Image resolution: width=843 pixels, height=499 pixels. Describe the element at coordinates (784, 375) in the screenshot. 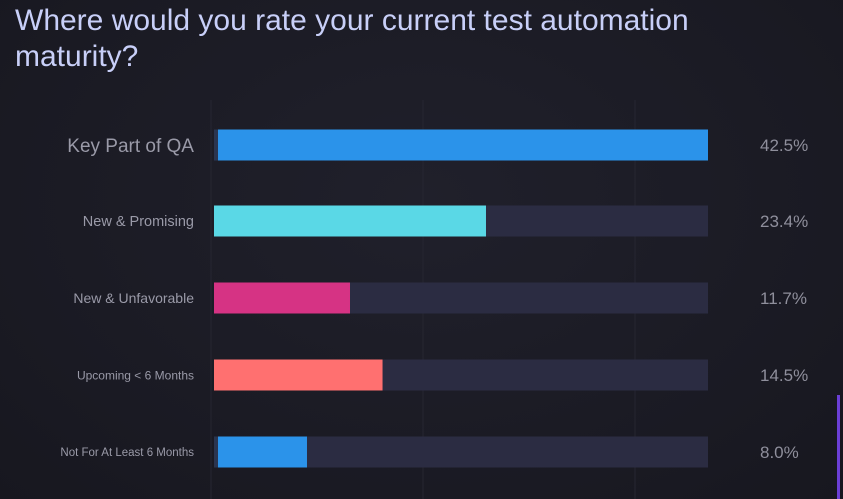

I see `value-label-4: 14.5%` at that location.